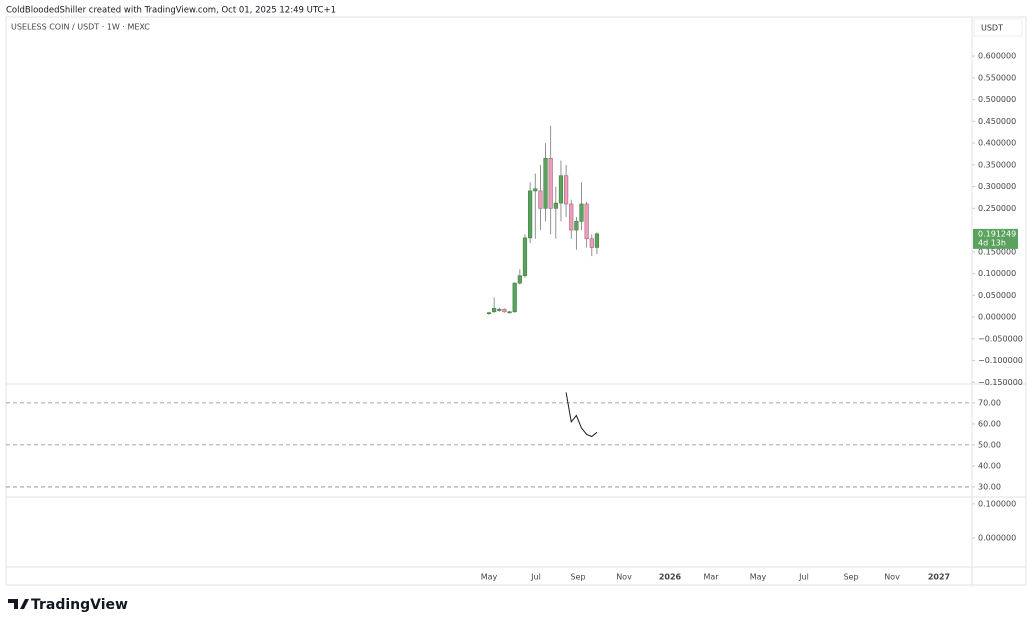  What do you see at coordinates (581, 415) in the screenshot?
I see `rsi-line` at bounding box center [581, 415].